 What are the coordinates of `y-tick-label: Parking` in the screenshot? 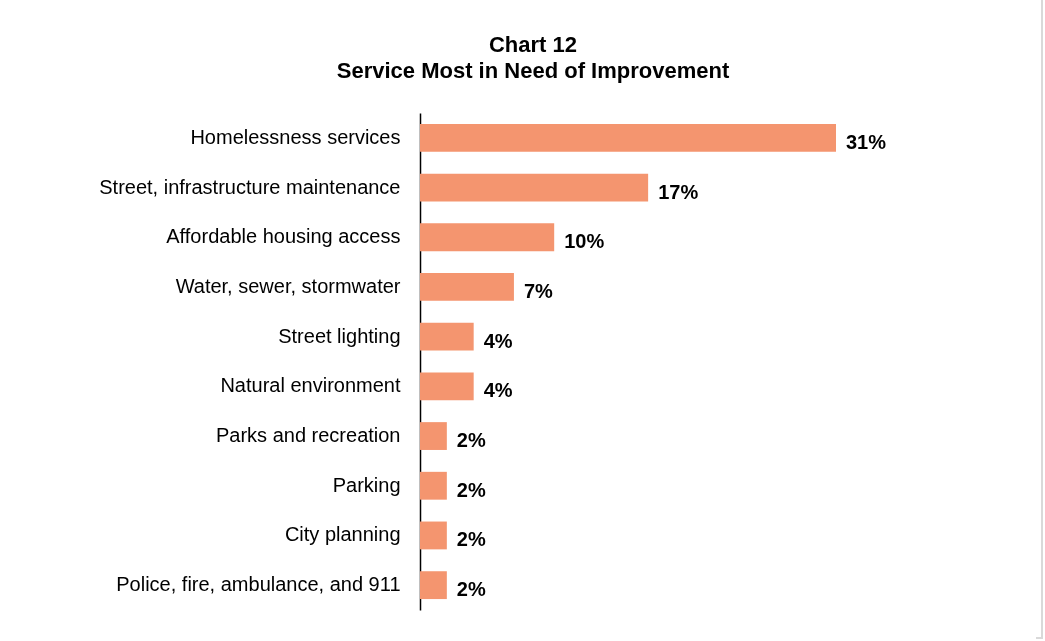 It's located at (366, 484).